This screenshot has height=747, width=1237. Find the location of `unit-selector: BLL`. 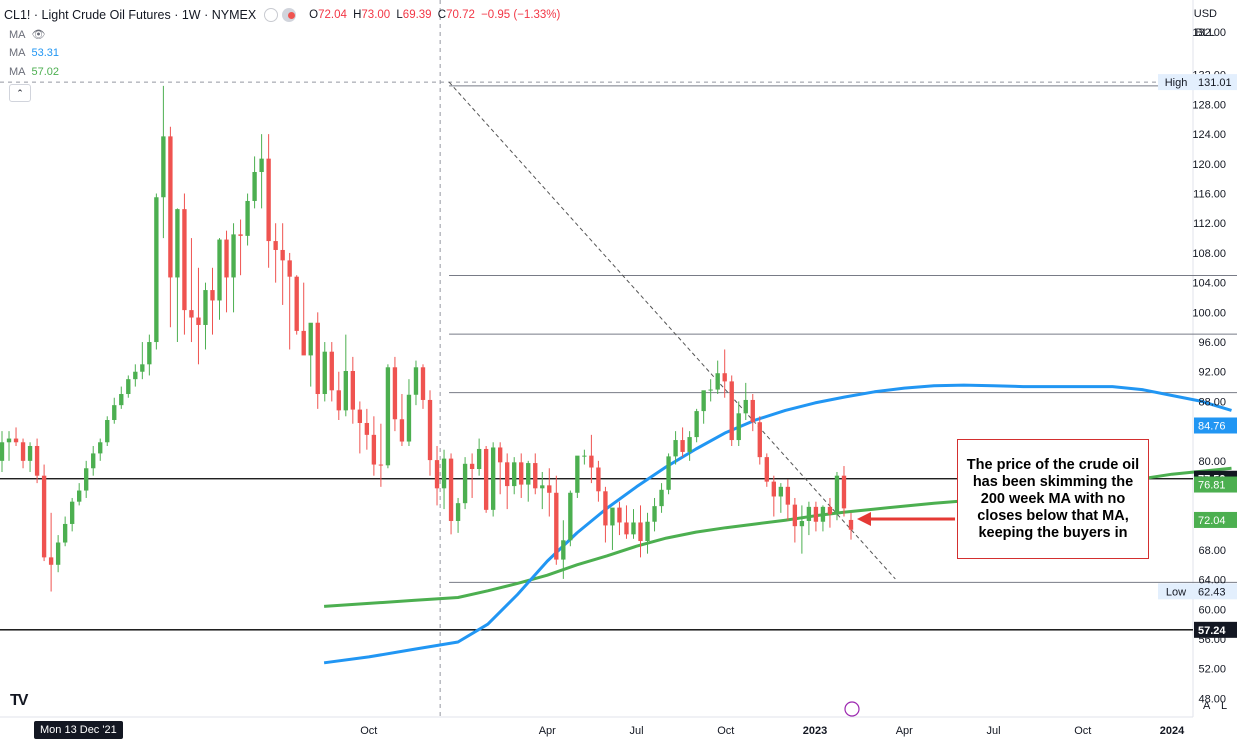

unit-selector: BLL is located at coordinates (1205, 33).